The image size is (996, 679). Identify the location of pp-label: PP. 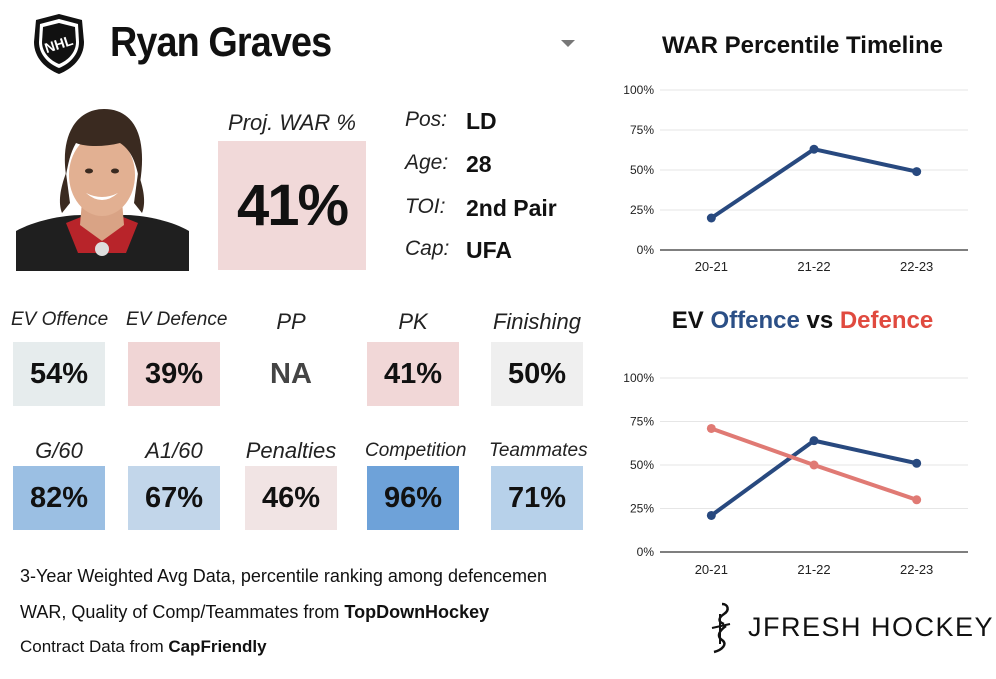
(291, 321).